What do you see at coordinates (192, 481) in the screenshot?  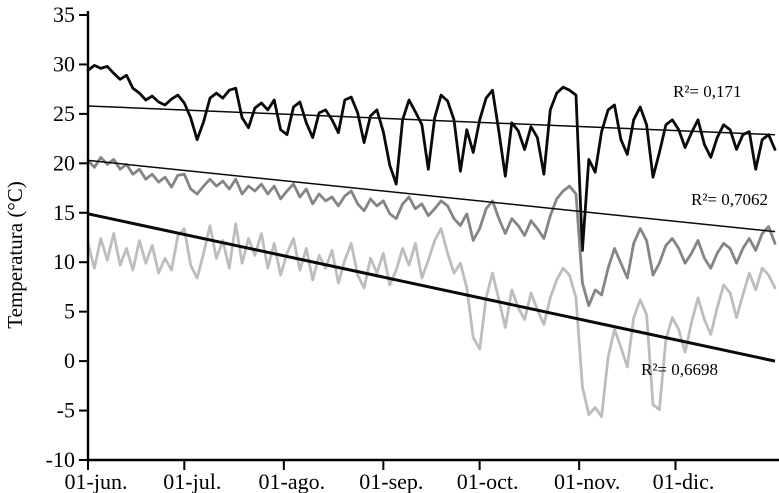 I see `x-tick-label: 01-jul.` at bounding box center [192, 481].